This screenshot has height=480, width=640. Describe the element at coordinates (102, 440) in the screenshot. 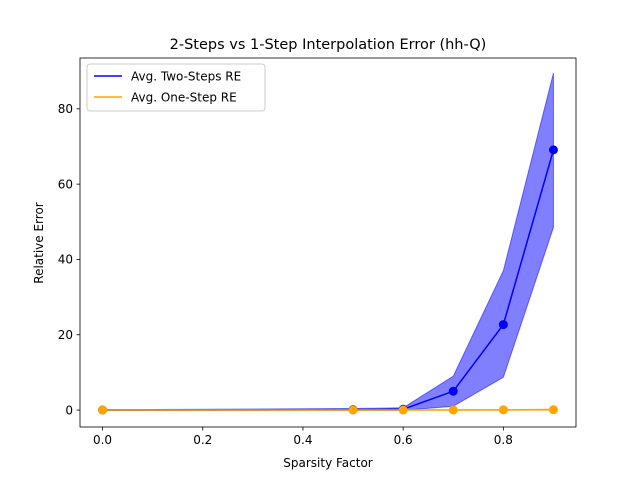

I see `x-tick-label: 0.0` at that location.